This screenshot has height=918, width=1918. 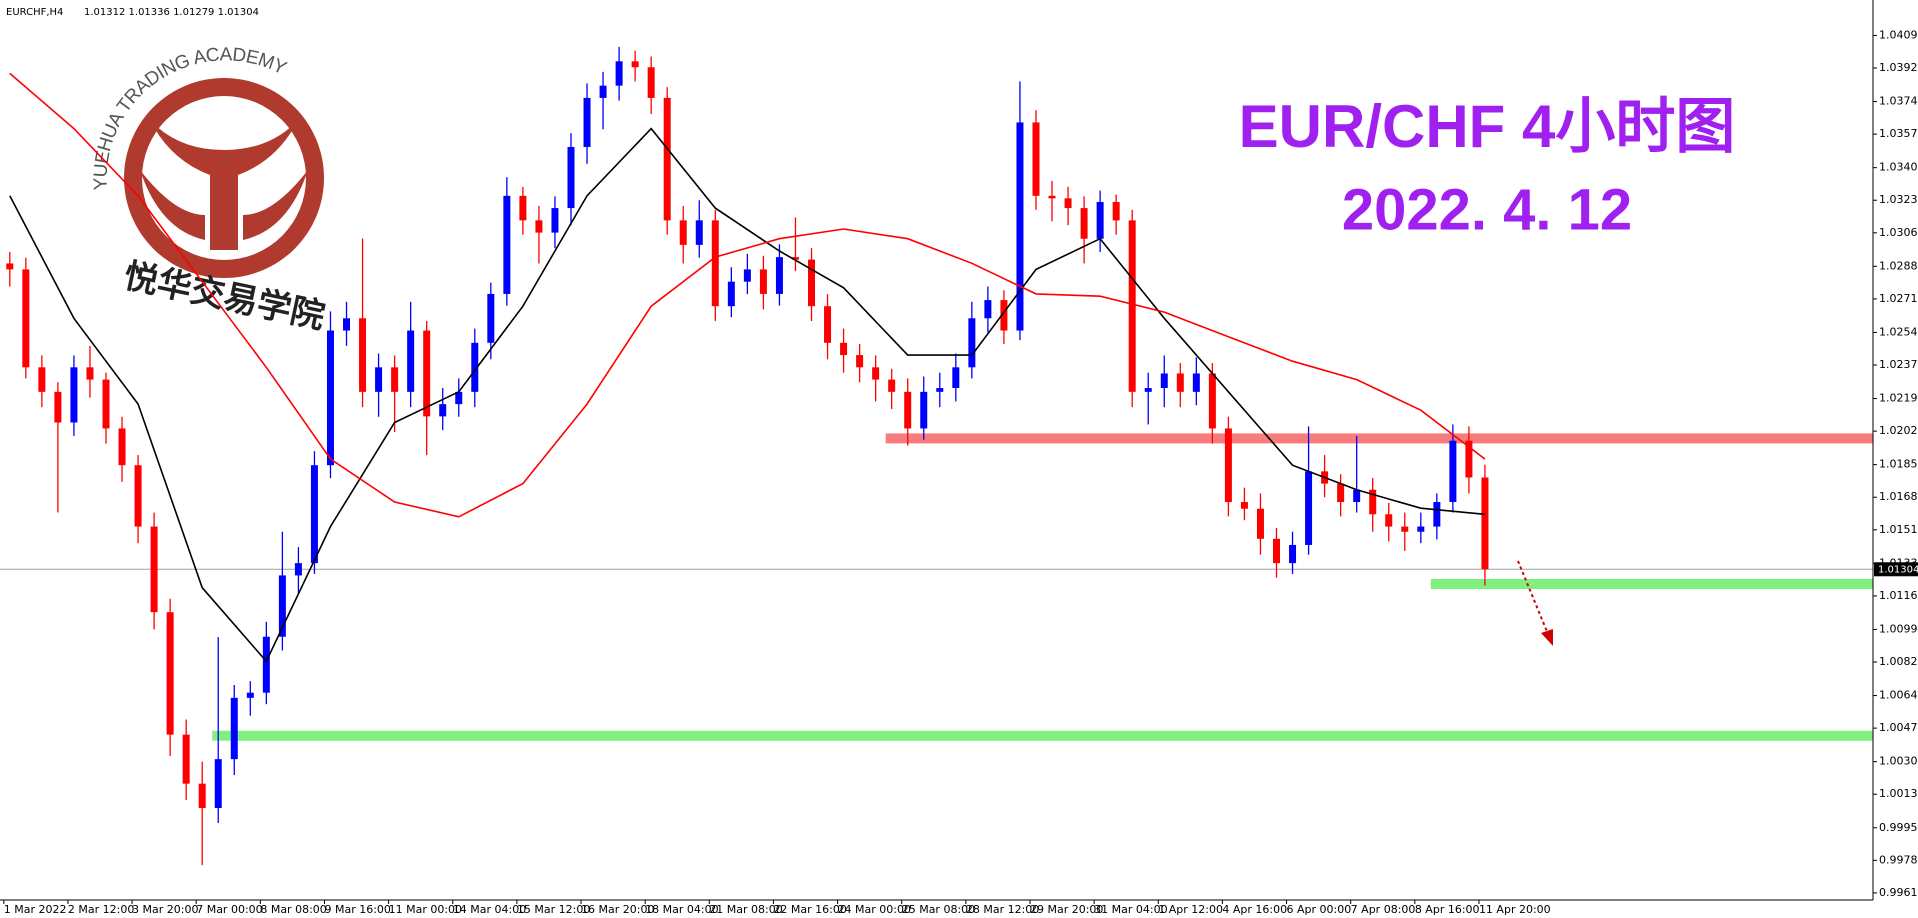 What do you see at coordinates (1898, 595) in the screenshot?
I see `y-tick-label: 1.01165` at bounding box center [1898, 595].